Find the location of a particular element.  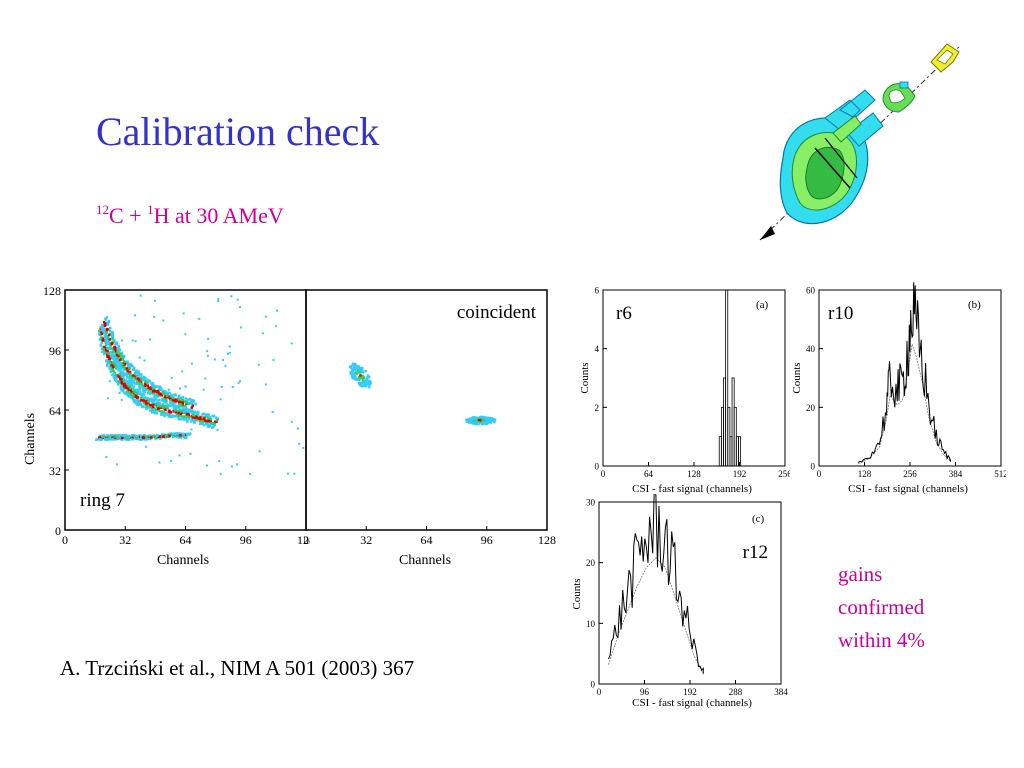

y-tick-label: 6 is located at coordinates (597, 291).